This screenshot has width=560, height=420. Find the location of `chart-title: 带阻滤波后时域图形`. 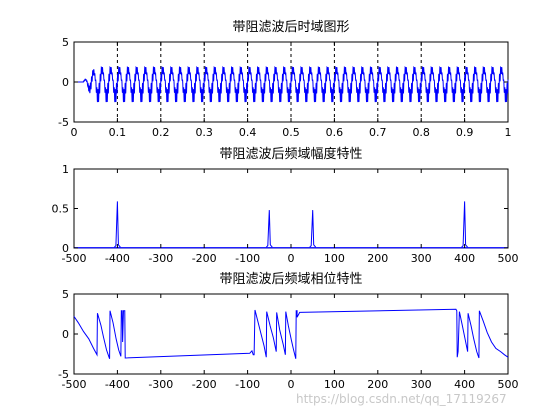

chart-title: 带阻滤波后时域图形 is located at coordinates (290, 27).